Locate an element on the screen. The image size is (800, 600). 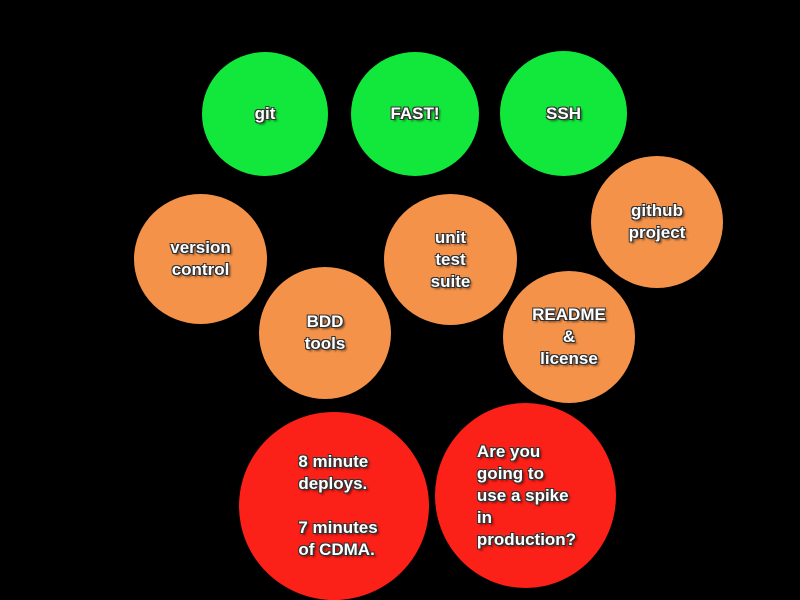
readme-license-bubble: README & license is located at coordinates (569, 337).